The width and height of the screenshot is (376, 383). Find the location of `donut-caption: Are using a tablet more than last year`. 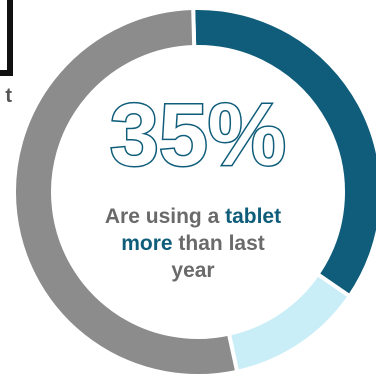

donut-caption: Are using a tablet more than last year is located at coordinates (193, 243).